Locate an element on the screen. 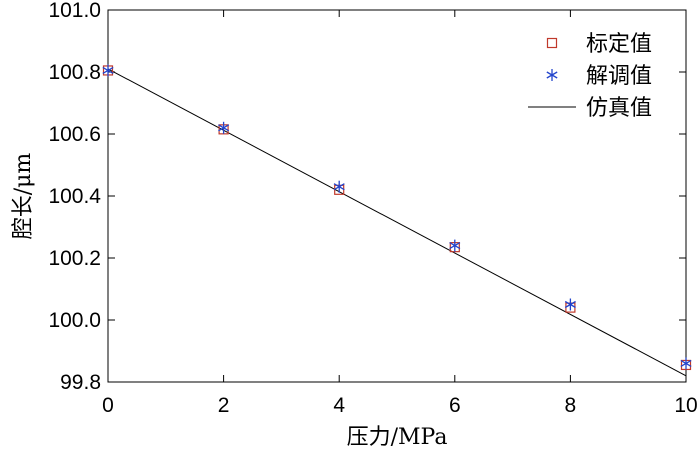 Image resolution: width=700 pixels, height=450 pixels. y-tick-label: 99.8 is located at coordinates (80, 382).